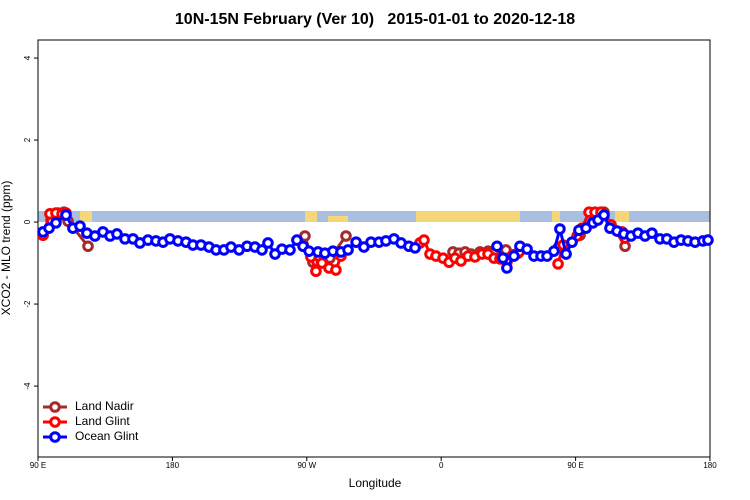  I want to click on legend-label: Ocean Glint, so click(107, 436).